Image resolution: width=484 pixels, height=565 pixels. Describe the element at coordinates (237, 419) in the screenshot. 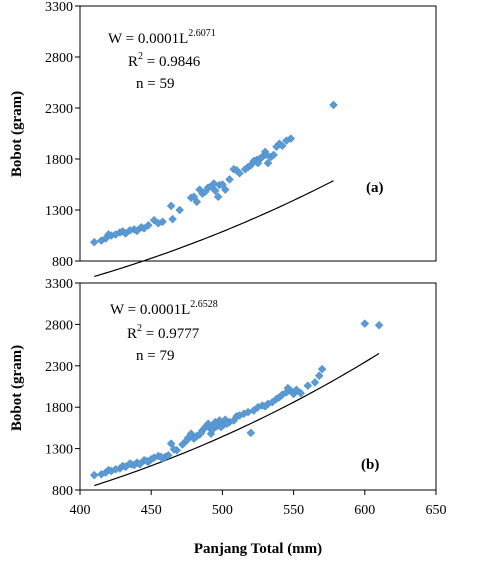

I see `panel-b-fit-curve` at that location.